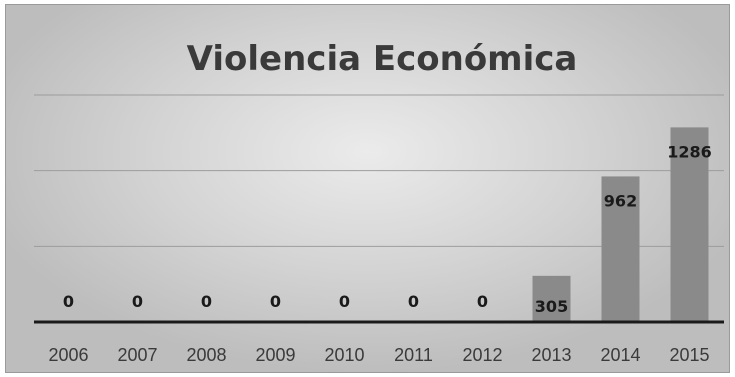 Image resolution: width=735 pixels, height=377 pixels. I want to click on data-label-2013: 305, so click(551, 306).